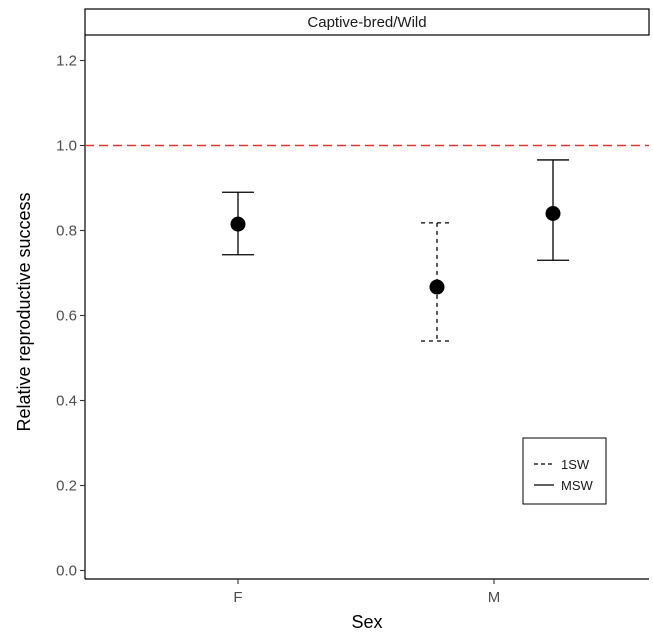 The height and width of the screenshot is (635, 653). I want to click on x-tick-label: M, so click(494, 597).